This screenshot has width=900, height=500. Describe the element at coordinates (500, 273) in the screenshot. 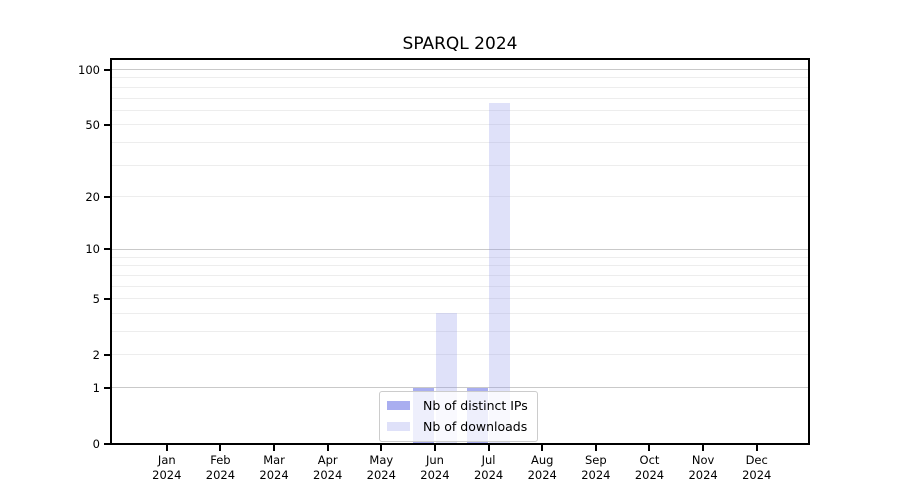

I see `bar-nb-of-downloads-jul` at that location.